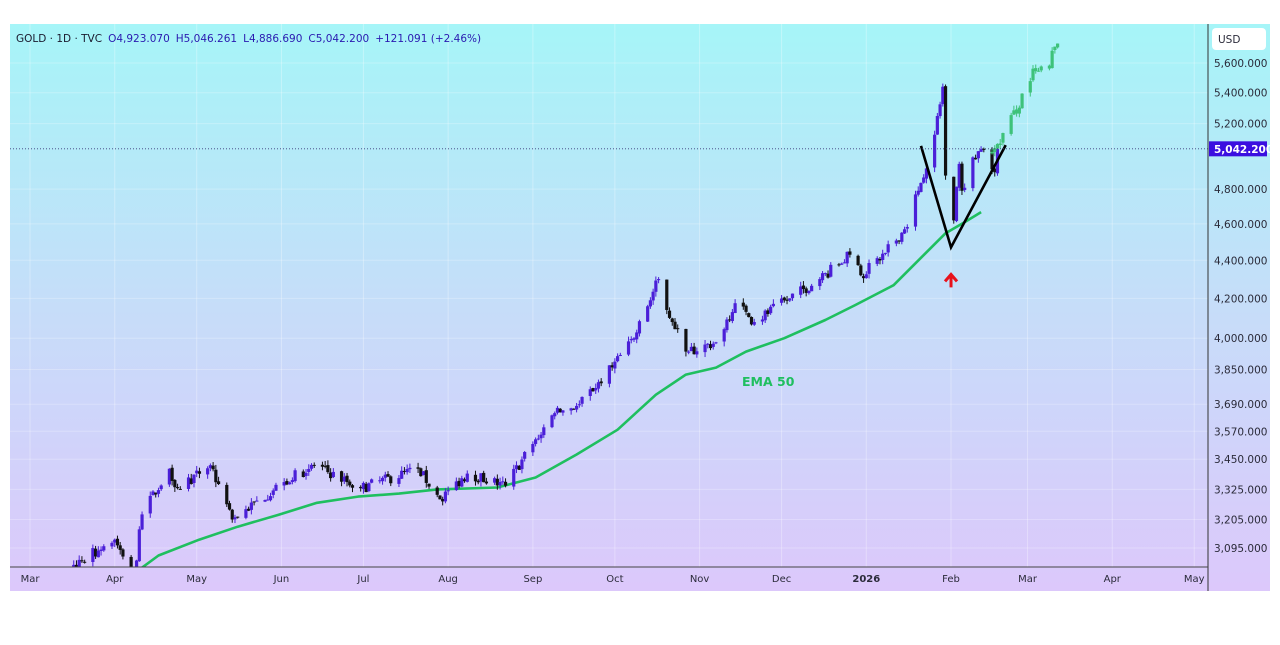 The image size is (1280, 645). What do you see at coordinates (951, 579) in the screenshot?
I see `time-tick-label: Feb` at bounding box center [951, 579].